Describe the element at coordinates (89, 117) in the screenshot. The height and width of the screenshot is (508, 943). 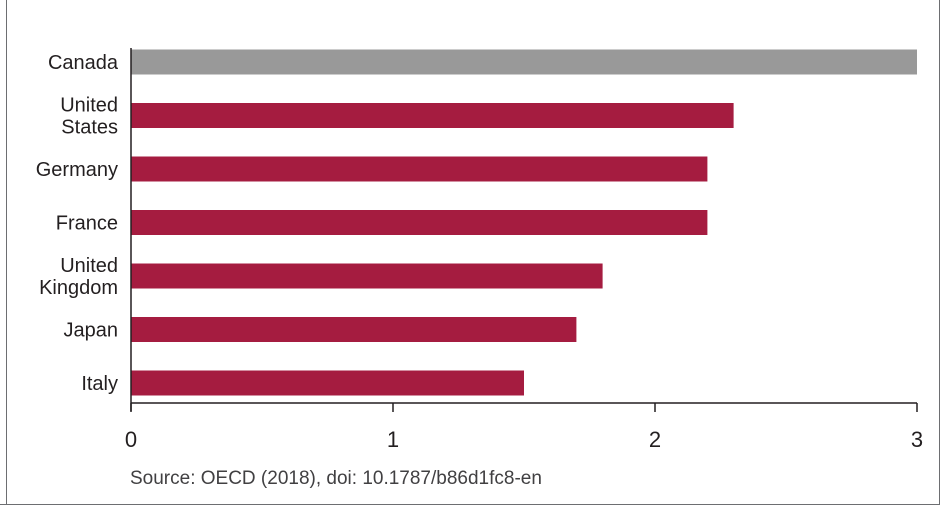
I see `category-label-united-states: United States` at that location.